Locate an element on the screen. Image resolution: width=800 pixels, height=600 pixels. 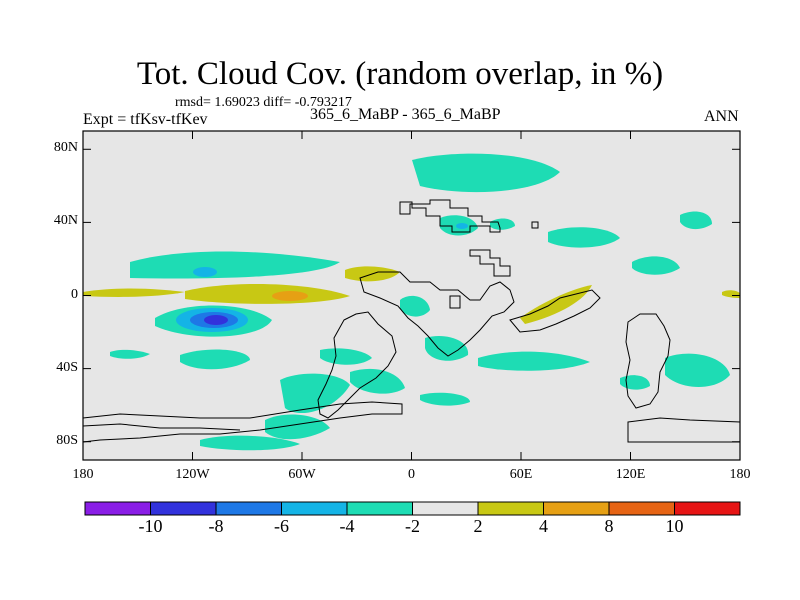
lat-tick-label: 40S is located at coordinates (67, 367).